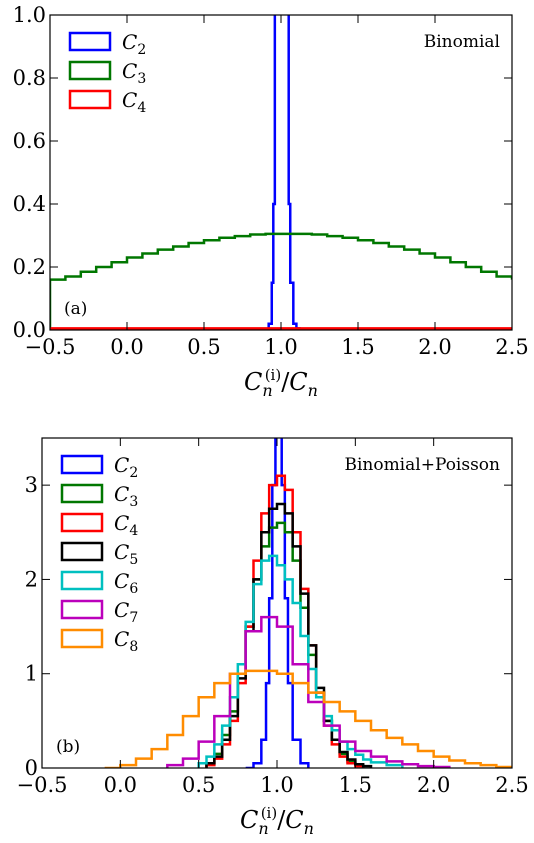  Describe the element at coordinates (82, 609) in the screenshot. I see `legend-swatch-C7` at that location.